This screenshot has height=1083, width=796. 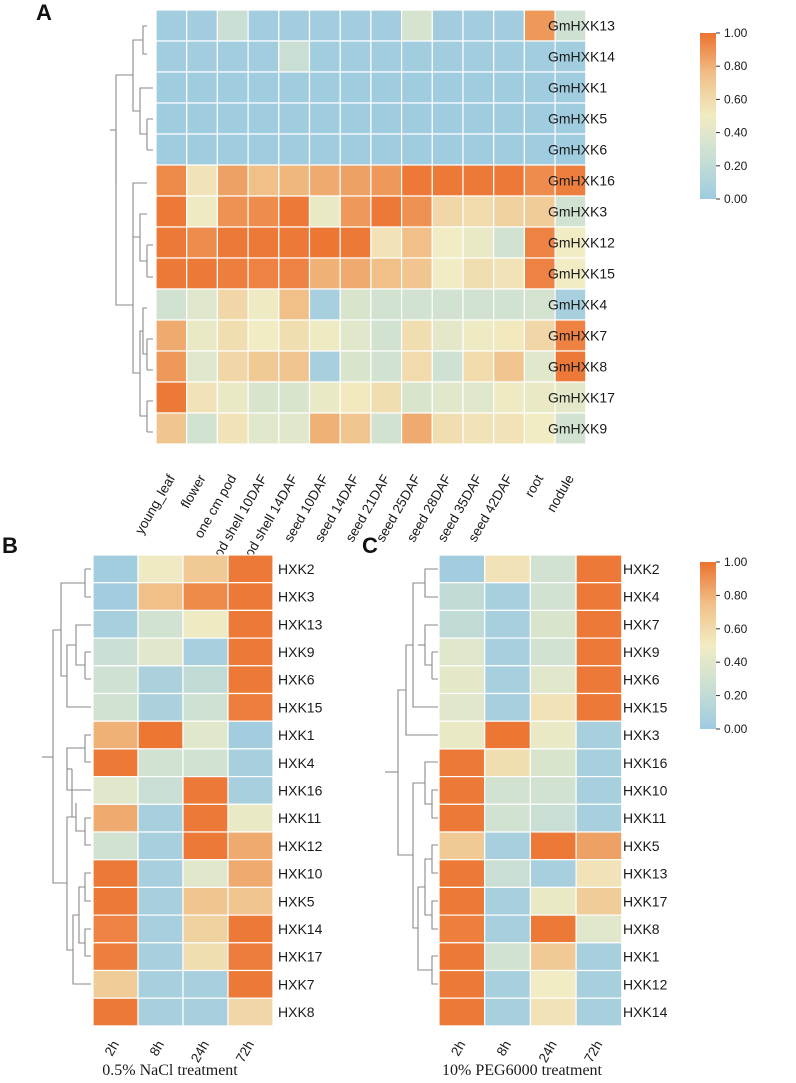 What do you see at coordinates (577, 150) in the screenshot?
I see `heatmap-a-row-label: GmHXK6` at bounding box center [577, 150].